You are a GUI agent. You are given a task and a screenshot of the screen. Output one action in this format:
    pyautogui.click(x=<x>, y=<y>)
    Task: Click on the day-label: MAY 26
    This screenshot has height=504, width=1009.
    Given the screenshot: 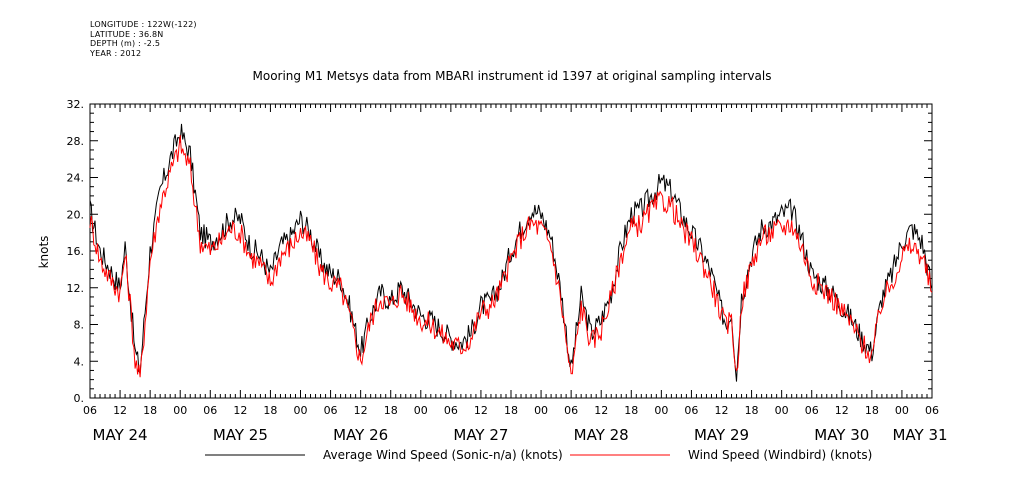 What is the action you would take?
    pyautogui.click(x=360, y=435)
    